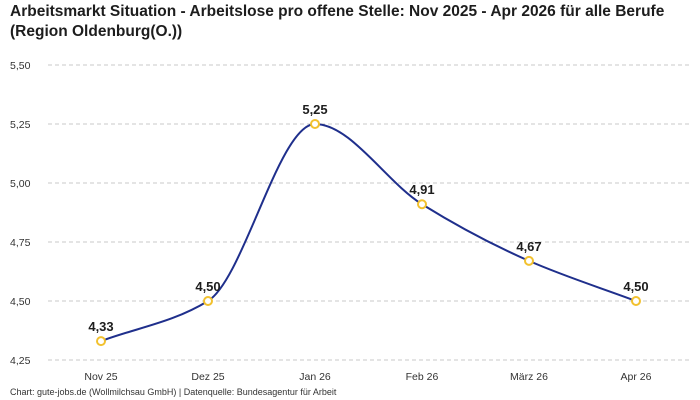 This screenshot has height=400, width=700. I want to click on x-tick-label: Nov 25, so click(100, 377).